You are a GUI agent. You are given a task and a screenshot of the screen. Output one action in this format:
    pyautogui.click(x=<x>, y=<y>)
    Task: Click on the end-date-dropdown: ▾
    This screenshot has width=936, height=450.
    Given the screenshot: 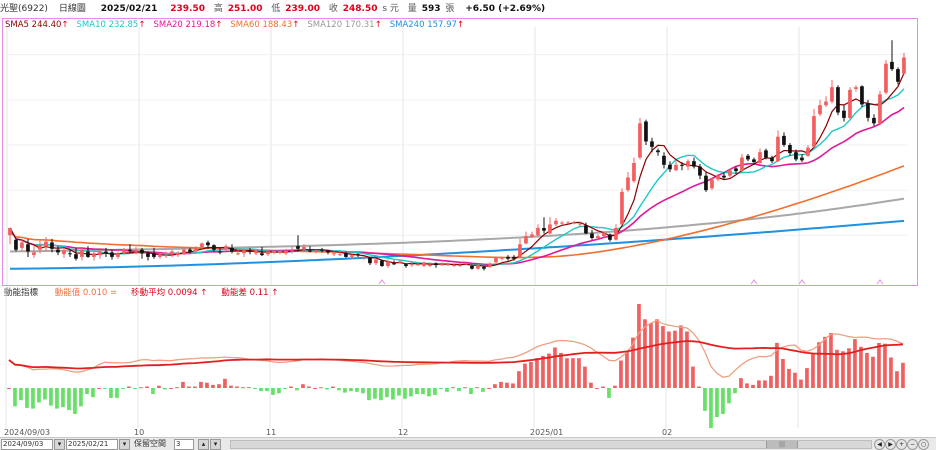 What is the action you would take?
    pyautogui.click(x=124, y=444)
    